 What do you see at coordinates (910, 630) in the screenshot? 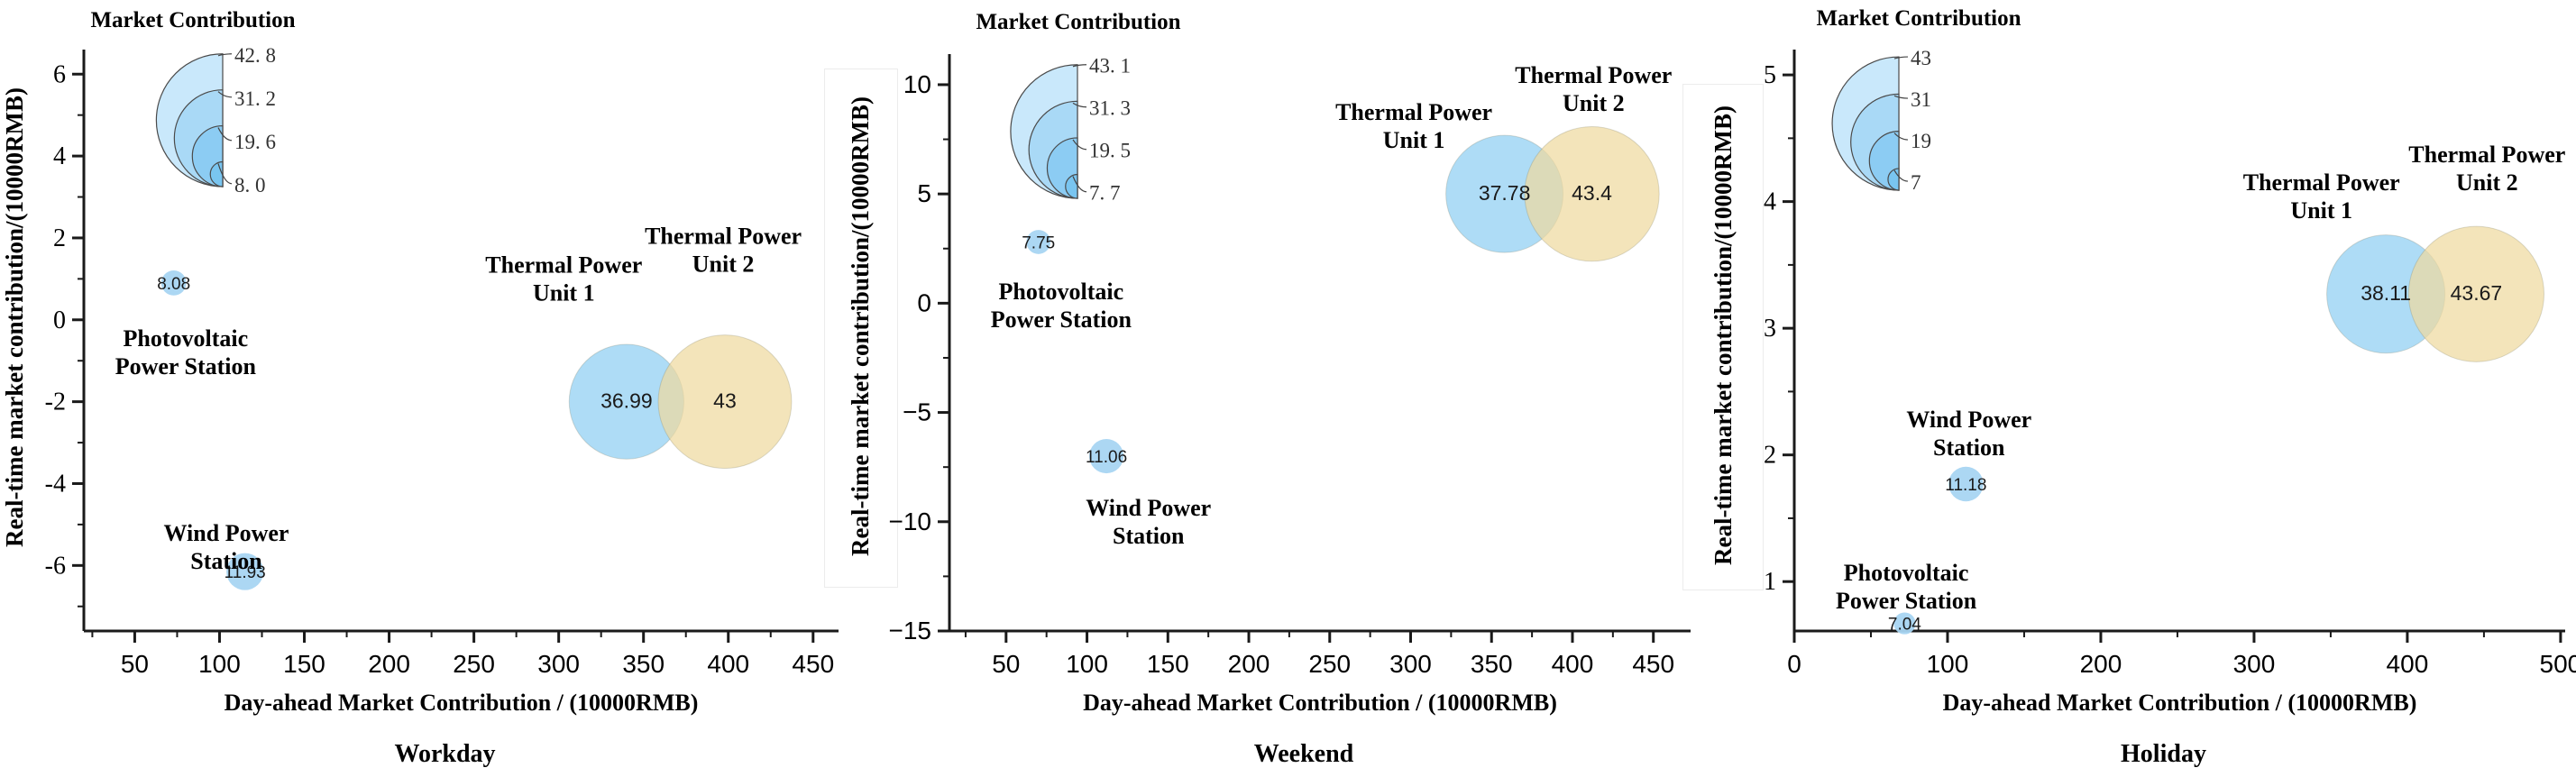
I see `y-tick-label: −15` at bounding box center [910, 630].